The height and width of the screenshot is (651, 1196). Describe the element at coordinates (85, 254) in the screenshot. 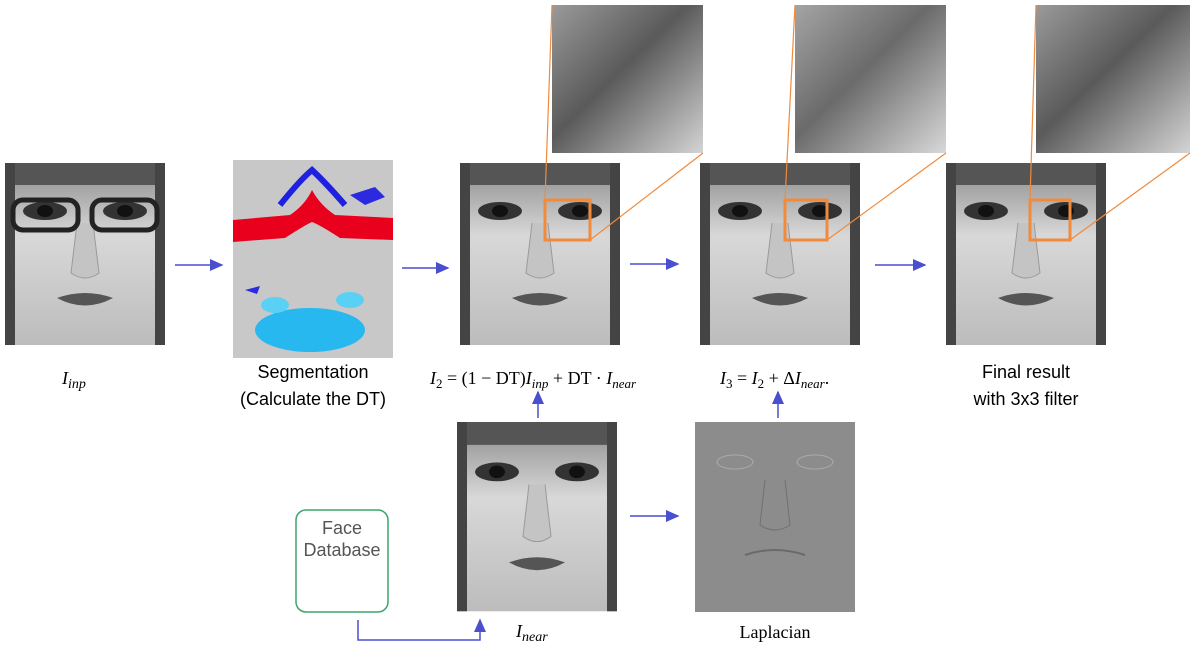

I see `input-face` at that location.